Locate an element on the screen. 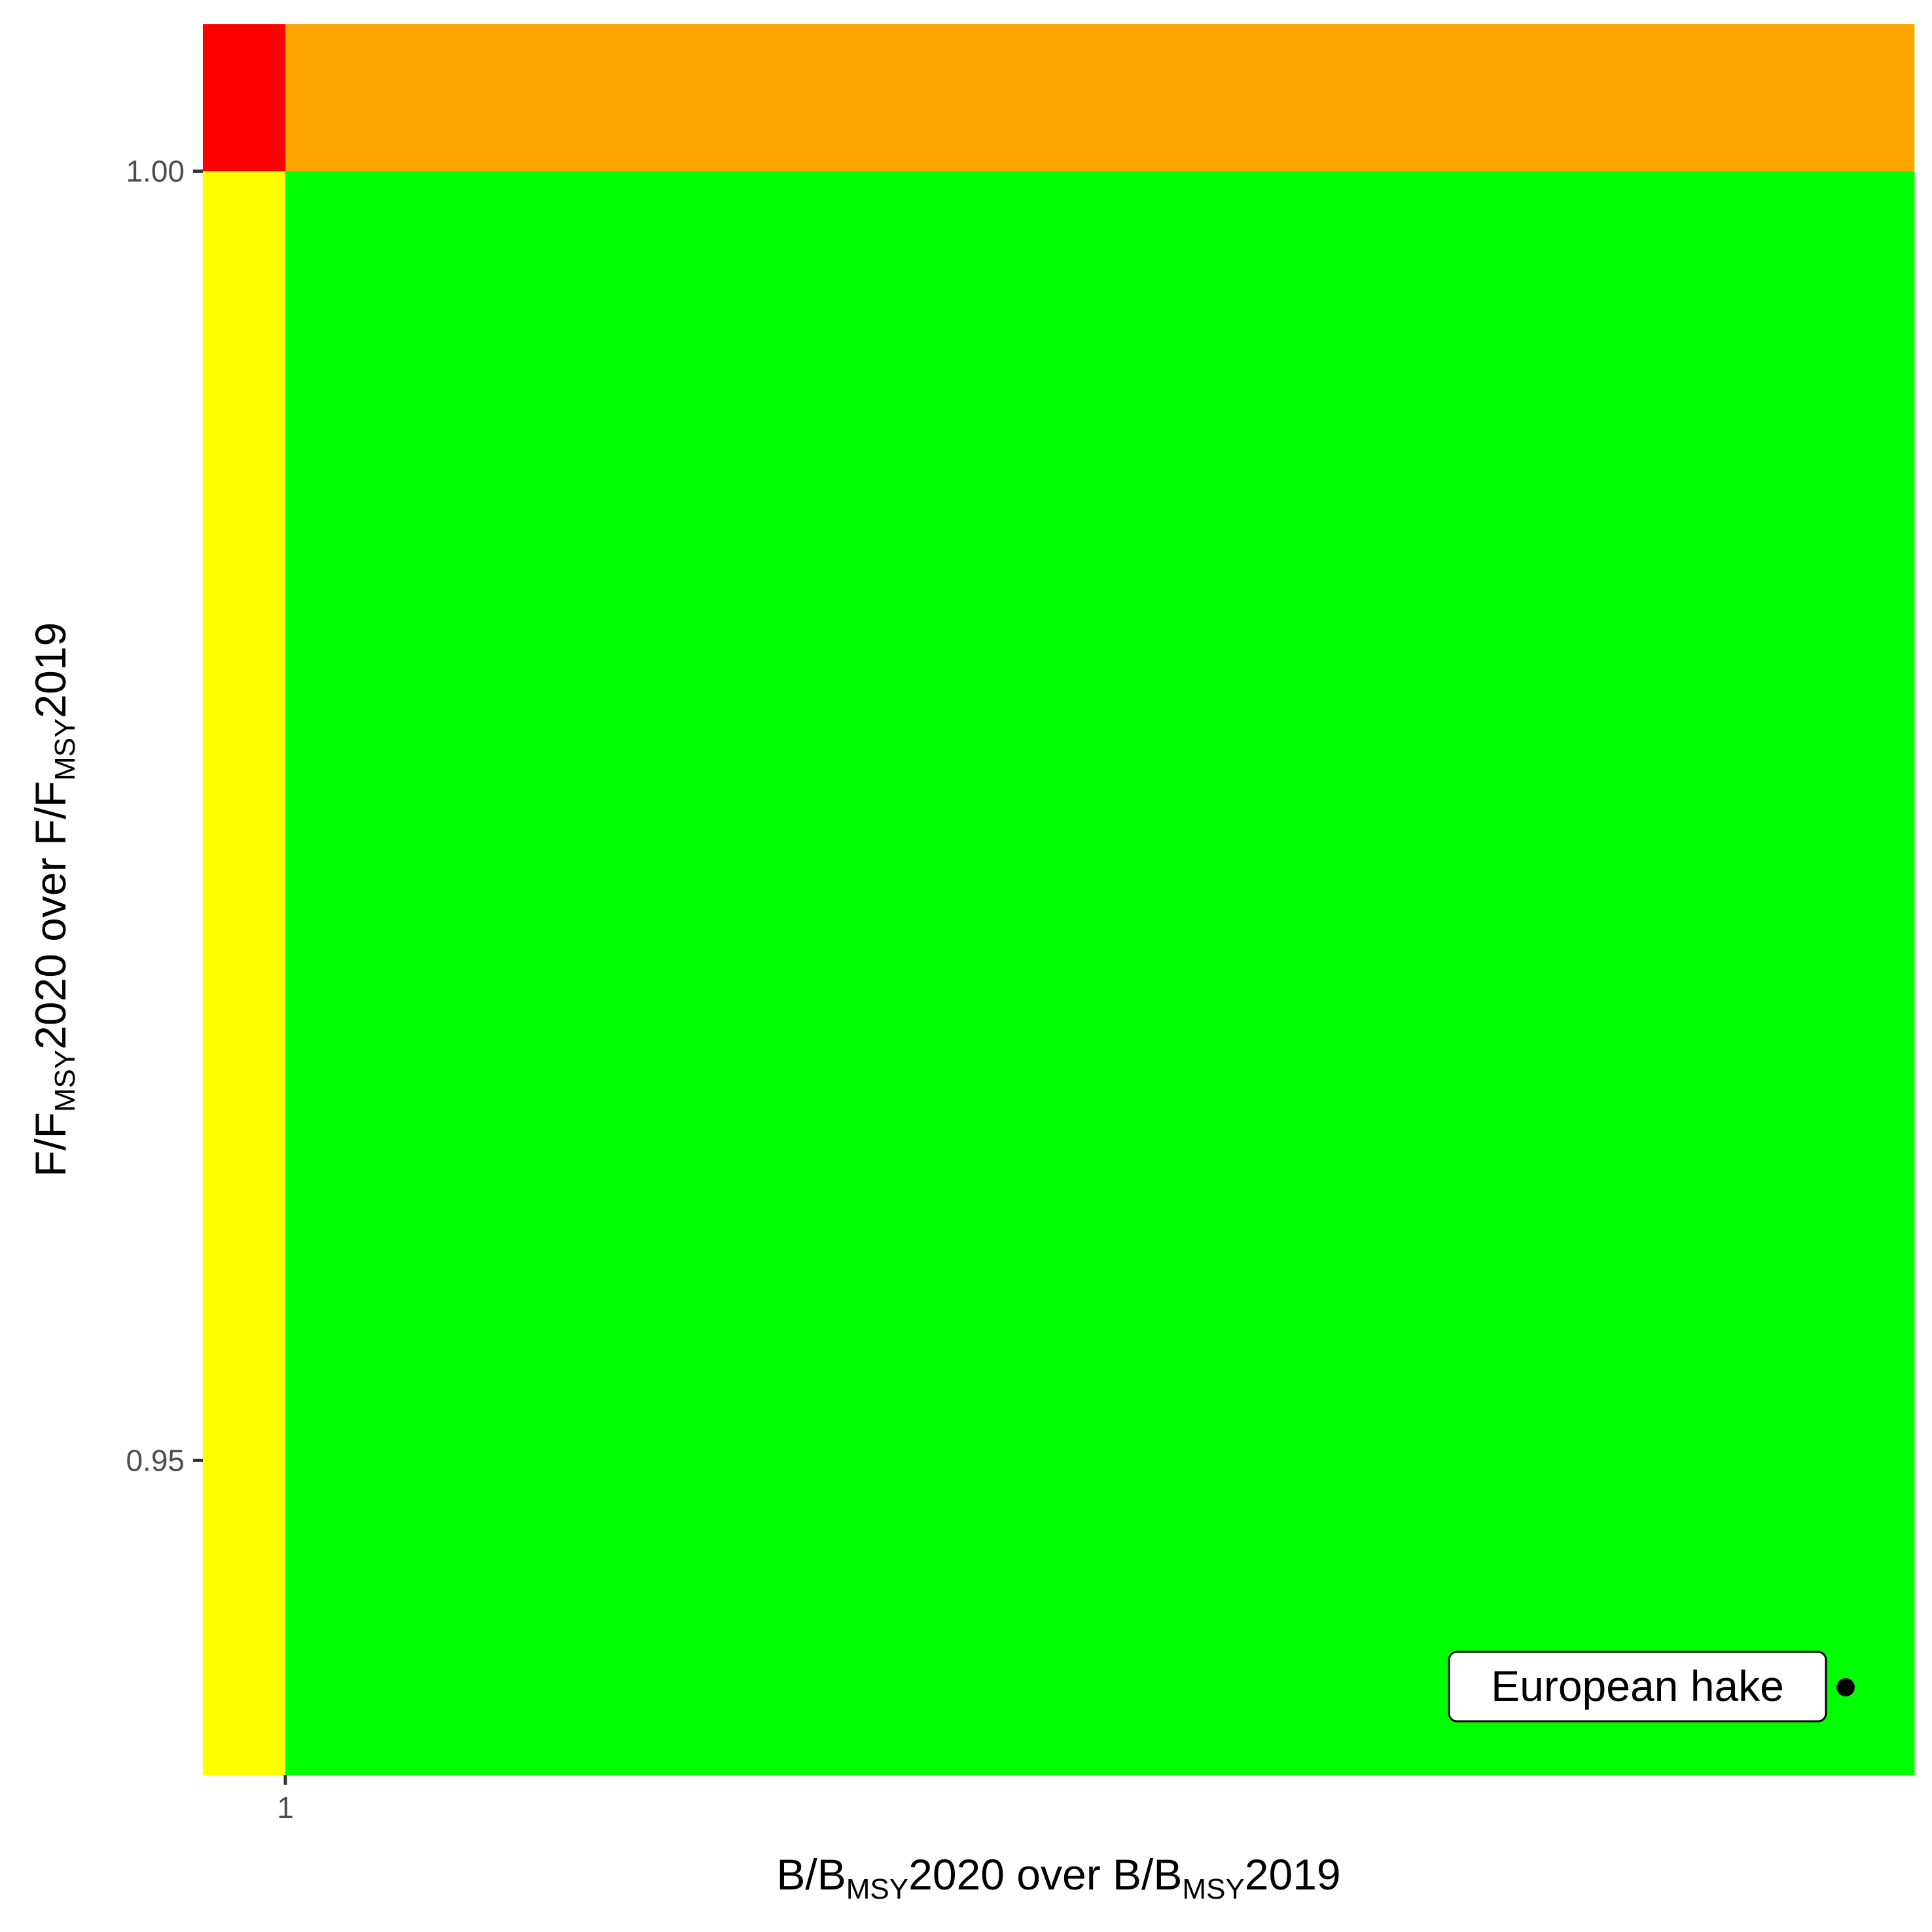  y-tick-label: 0.95 is located at coordinates (155, 1460).